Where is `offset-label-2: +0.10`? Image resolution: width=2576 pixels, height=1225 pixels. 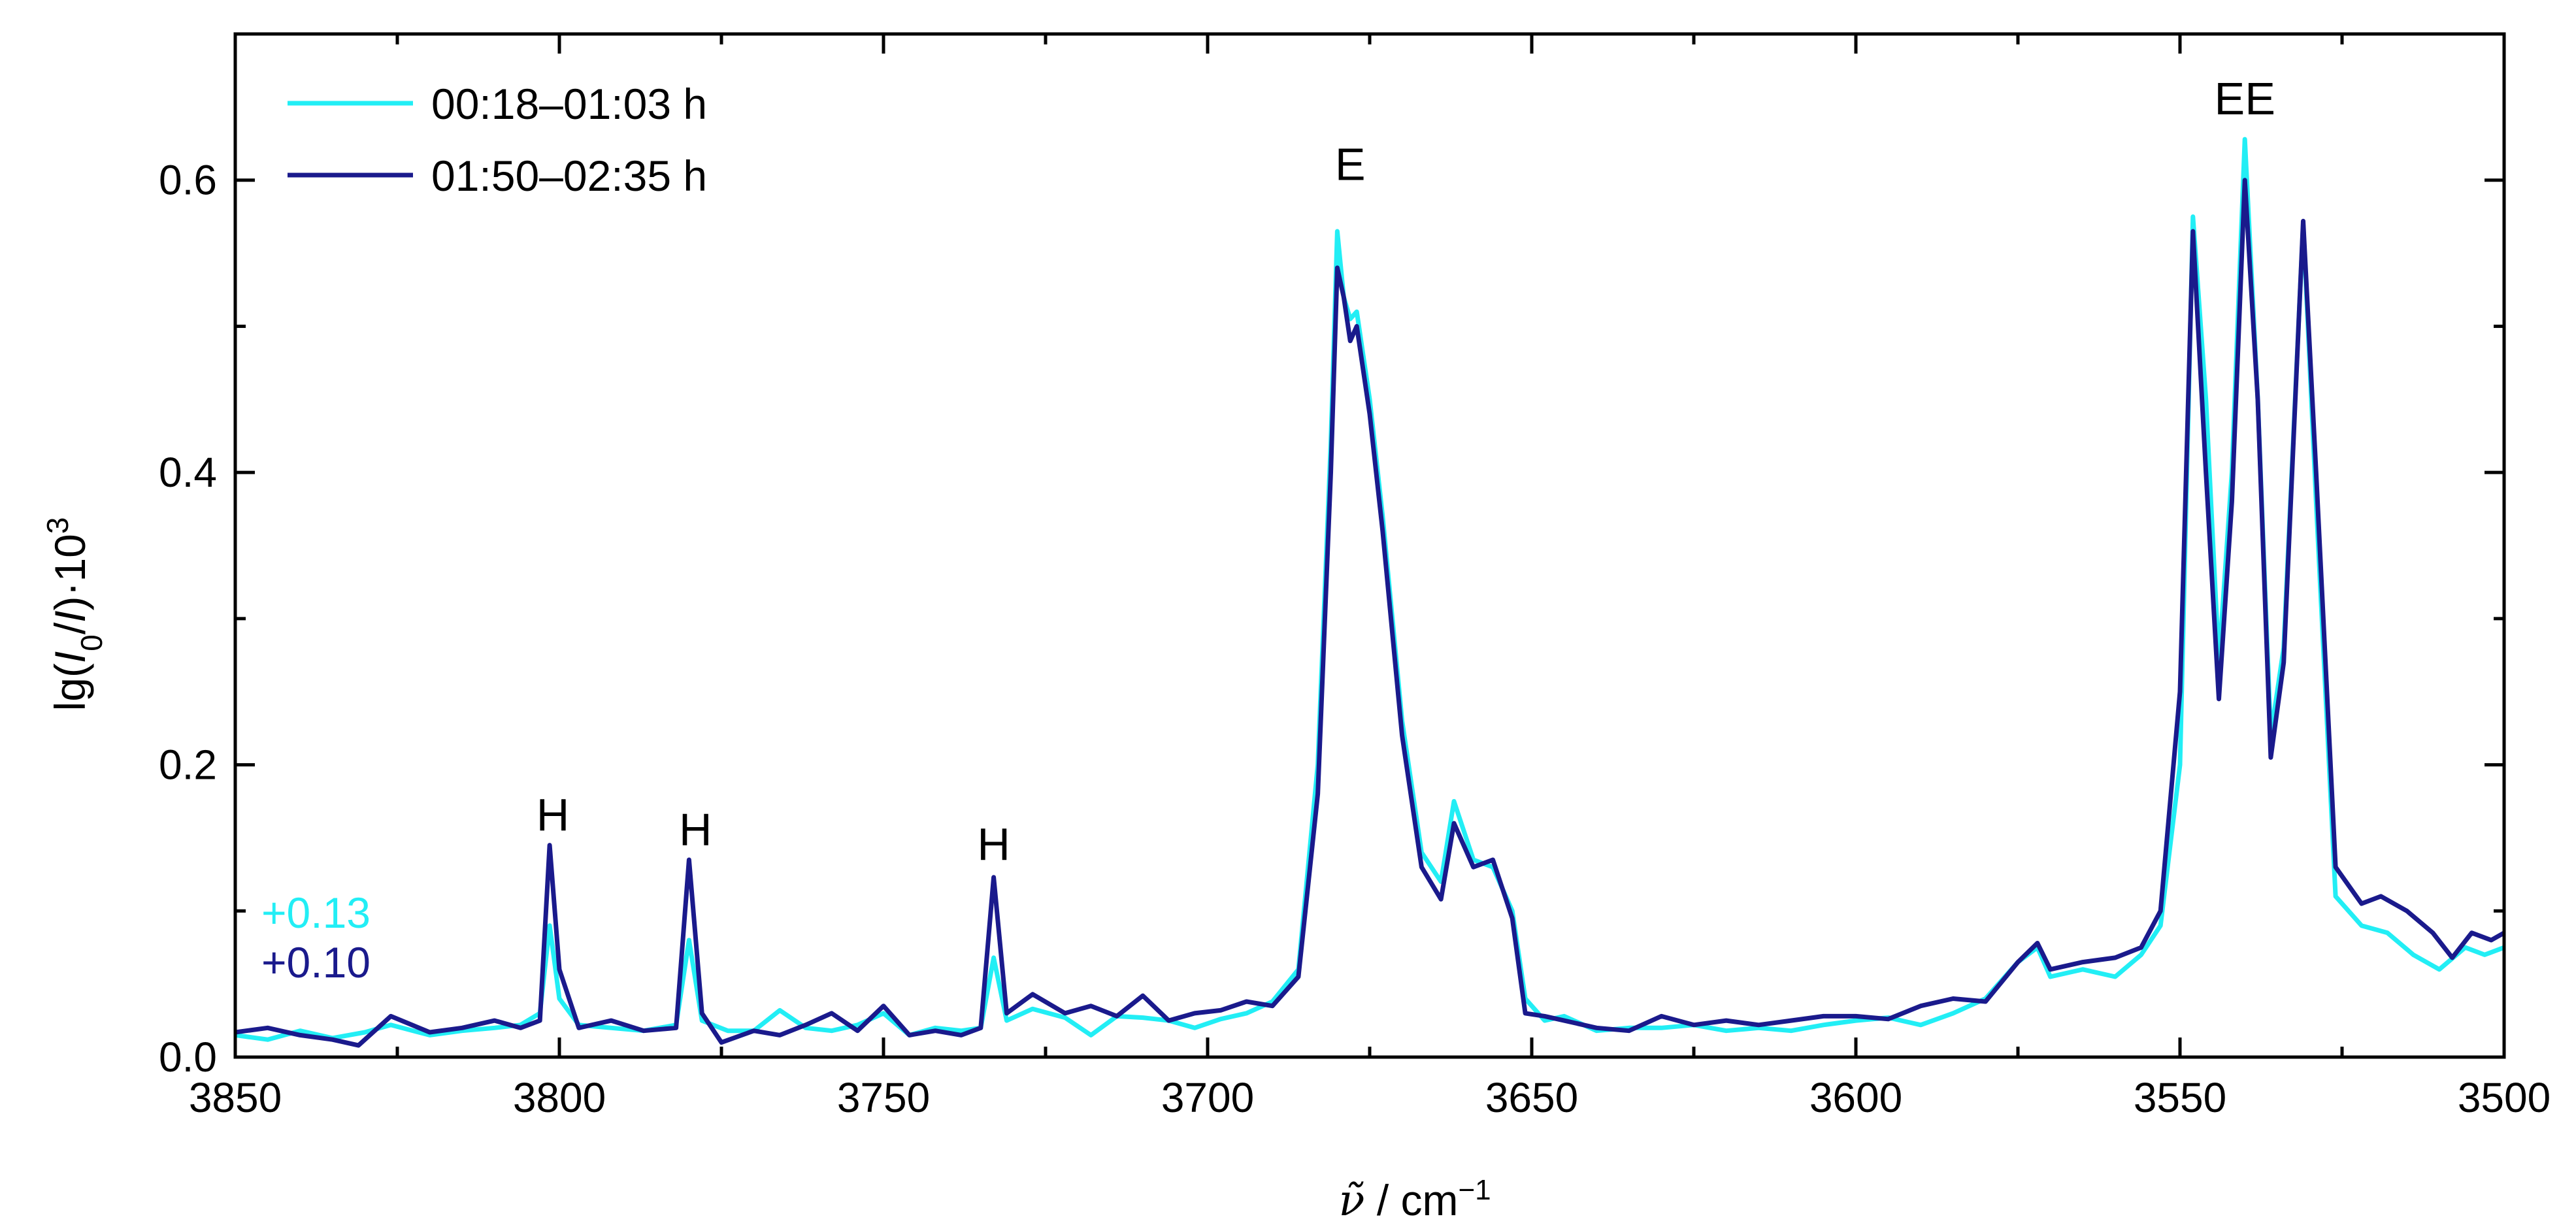 offset-label-2: +0.10 is located at coordinates (316, 962).